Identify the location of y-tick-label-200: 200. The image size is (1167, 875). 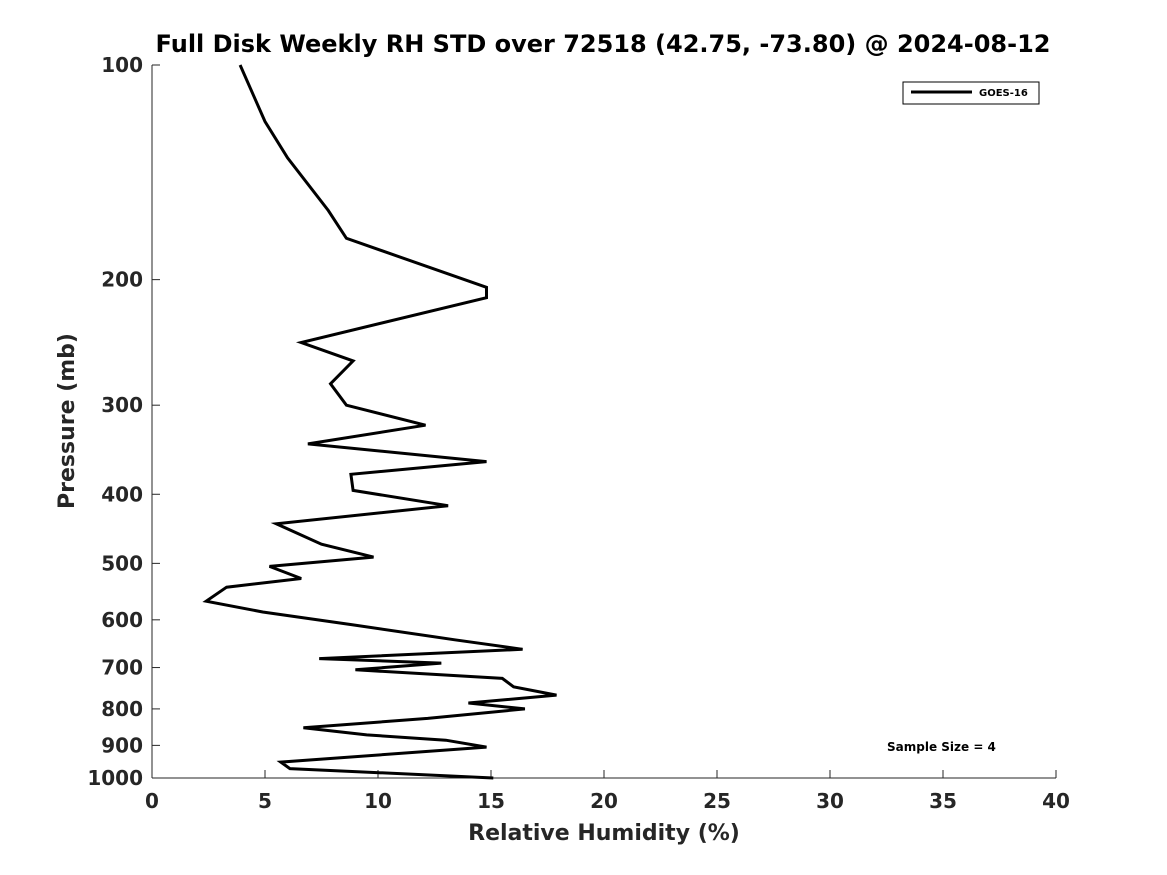
(122, 280).